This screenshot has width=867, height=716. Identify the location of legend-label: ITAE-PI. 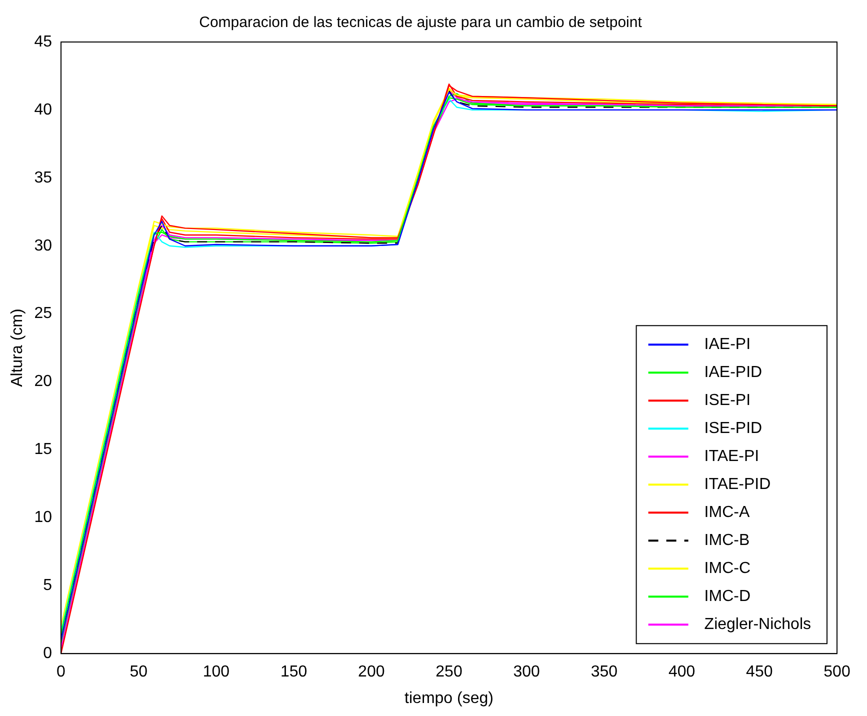
(732, 457).